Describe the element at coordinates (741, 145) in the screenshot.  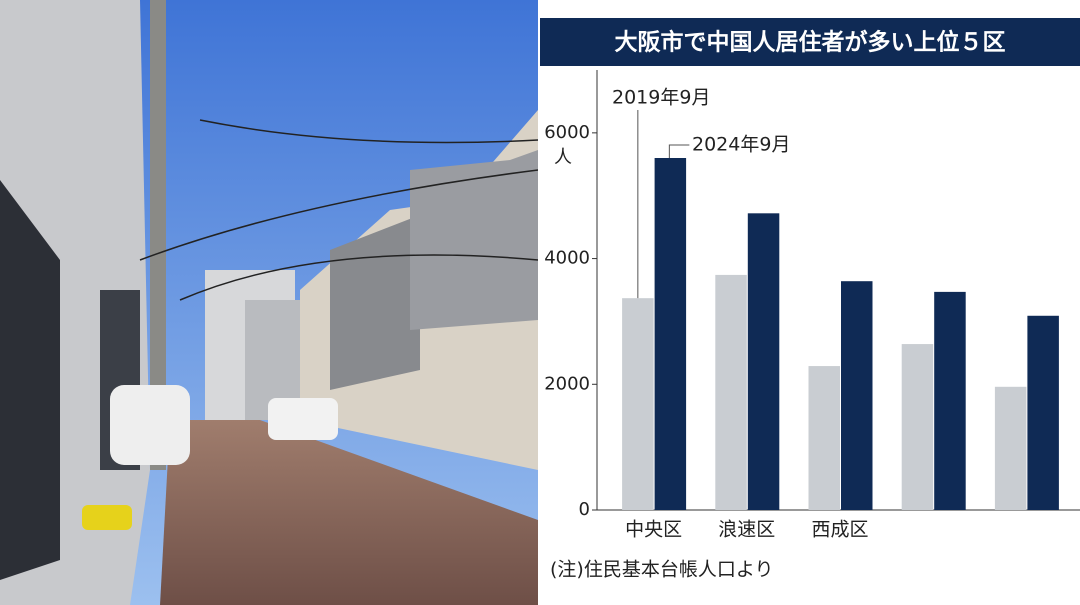
I see `legend-label: 2024年9月` at that location.